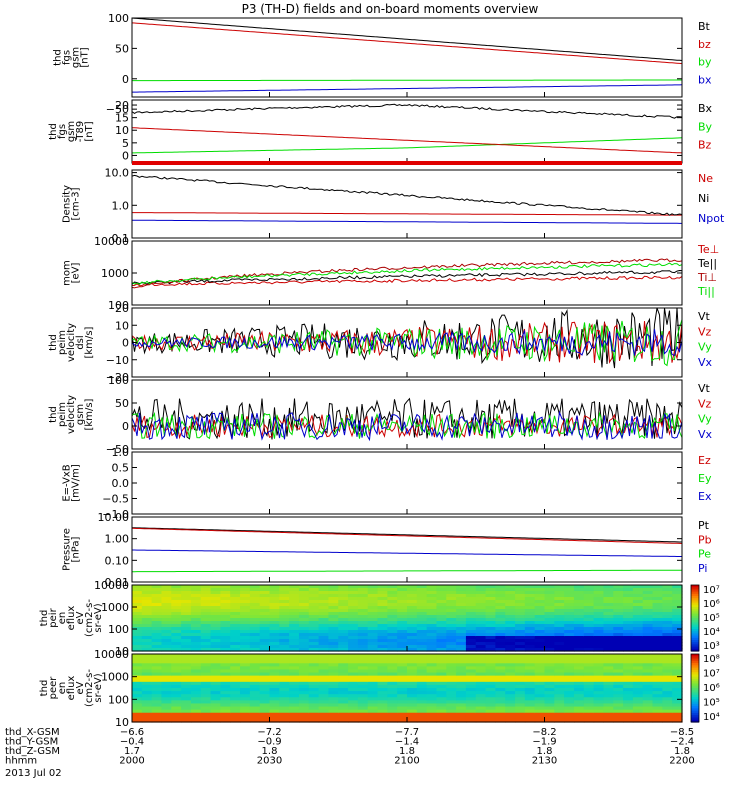  I want to click on y-tick-label: 50, so click(122, 403).